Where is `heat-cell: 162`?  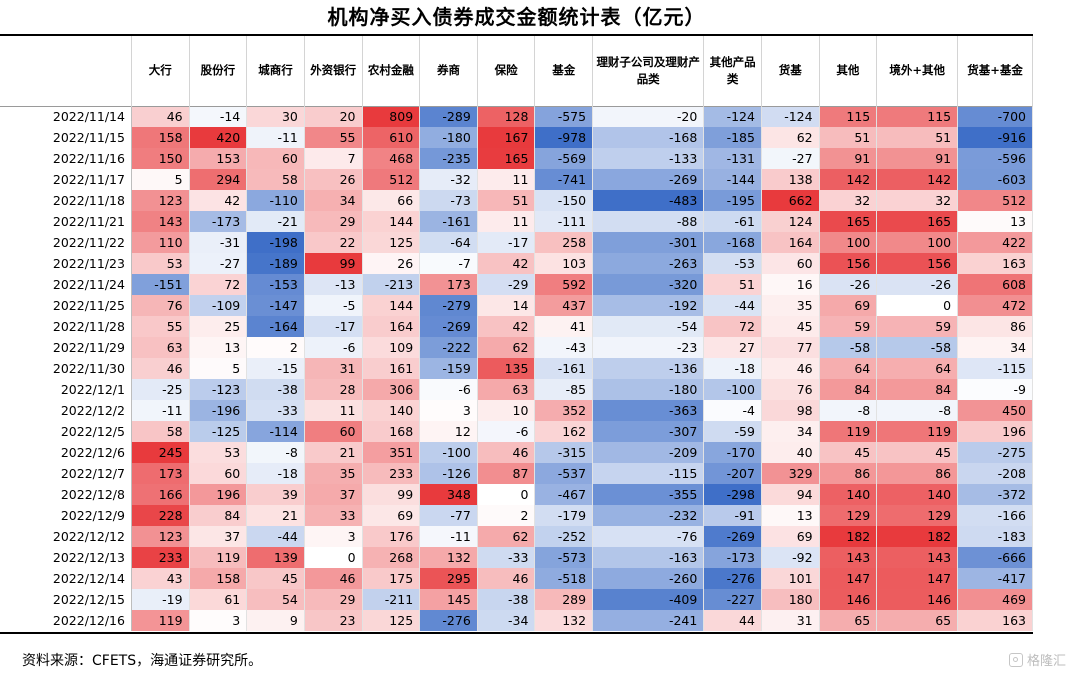 heat-cell: 162 is located at coordinates (564, 431).